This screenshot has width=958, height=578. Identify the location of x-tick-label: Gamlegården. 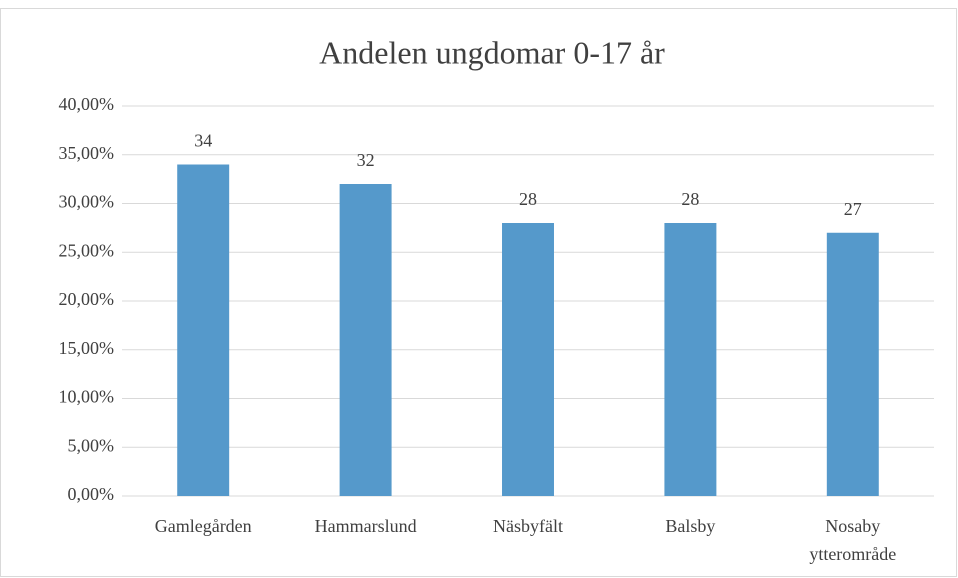
(203, 526).